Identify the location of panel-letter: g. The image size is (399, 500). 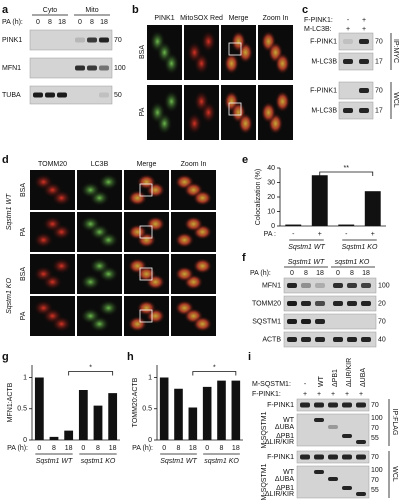
(5, 357).